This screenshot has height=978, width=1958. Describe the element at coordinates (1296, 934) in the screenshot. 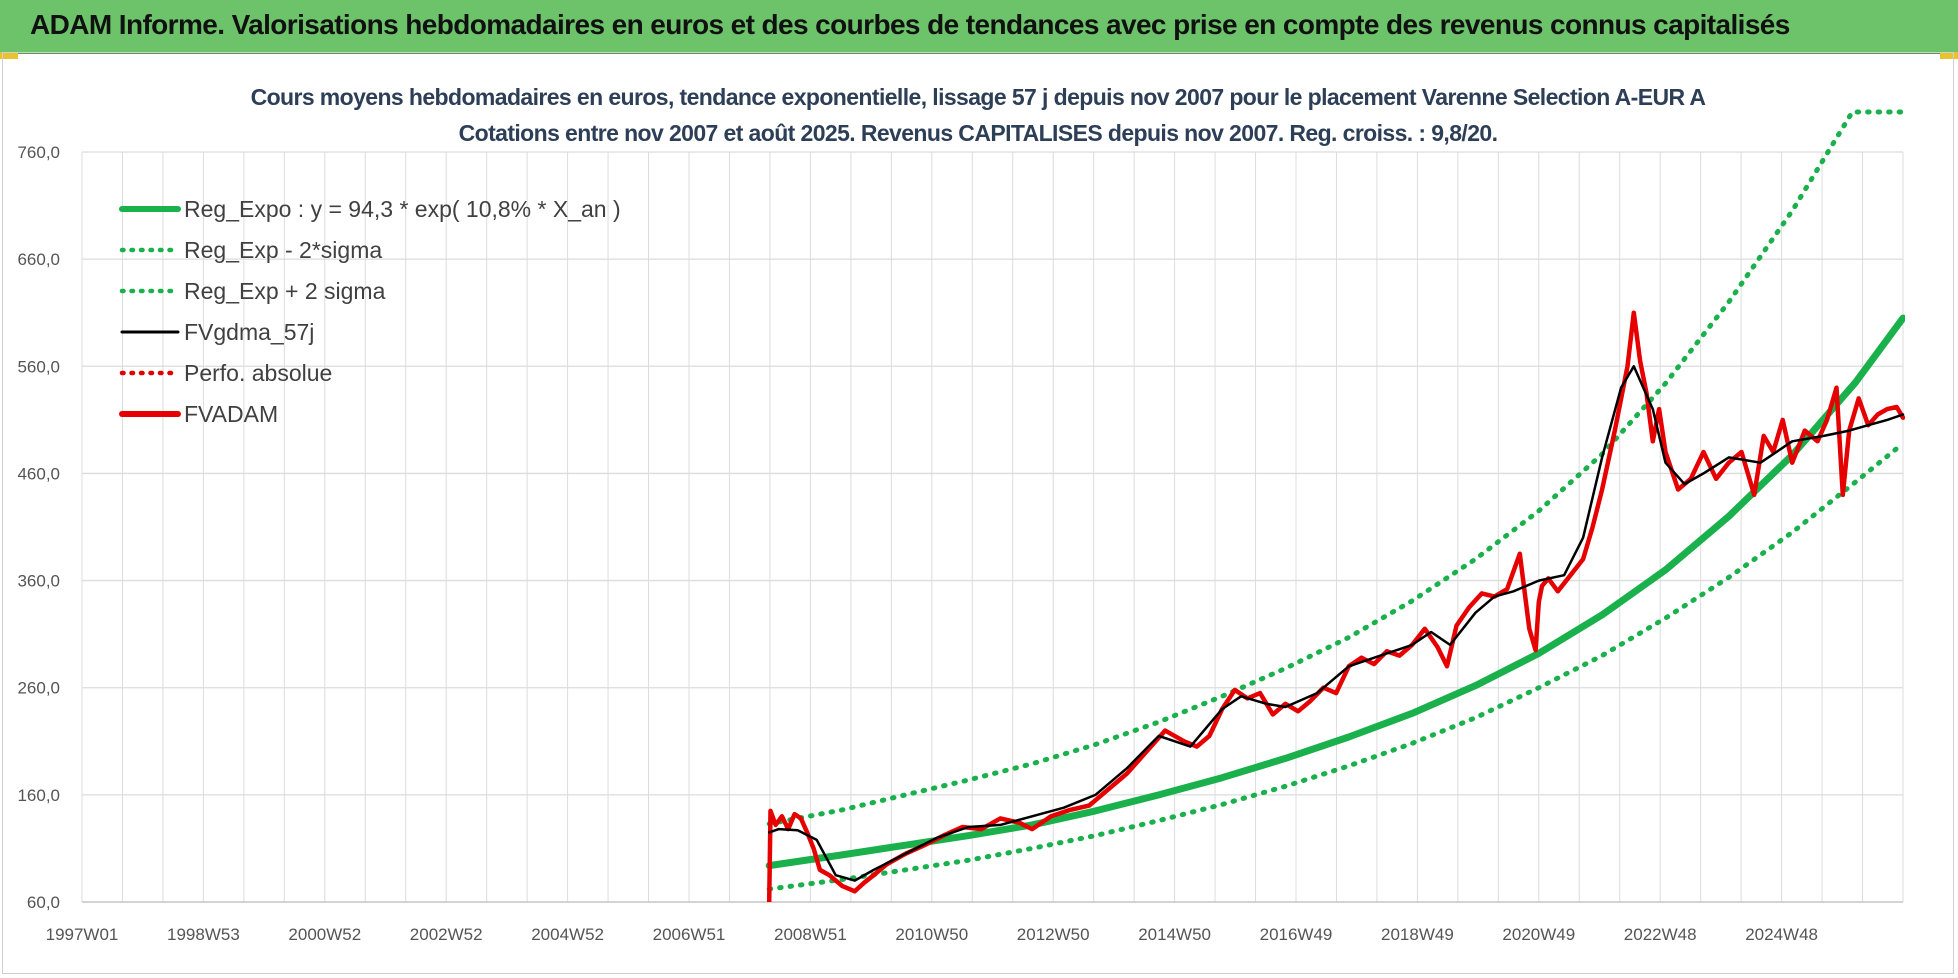

I see `x-tick-label: 2016W49` at that location.